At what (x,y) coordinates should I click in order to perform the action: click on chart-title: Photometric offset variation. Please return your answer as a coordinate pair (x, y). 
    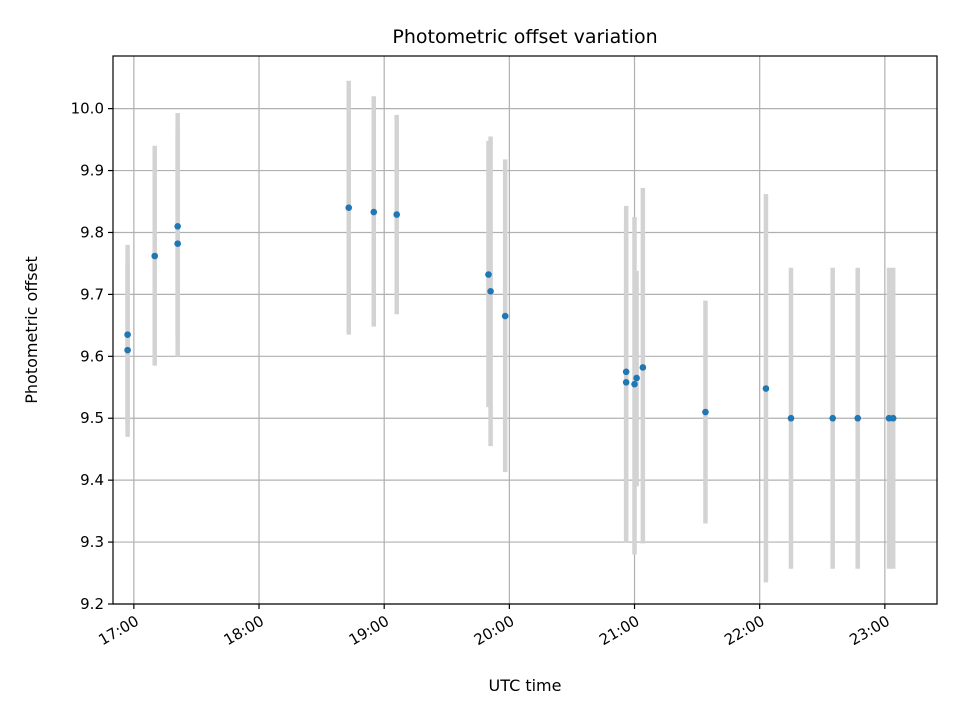
    Looking at the image, I should click on (524, 37).